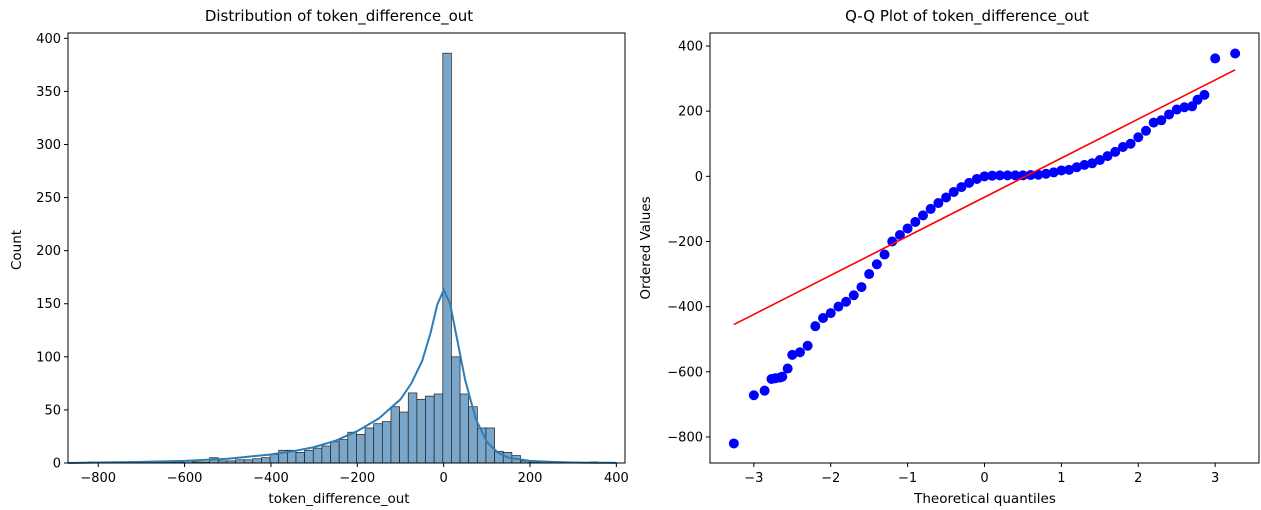 Image resolution: width=1261 pixels, height=510 pixels. Describe the element at coordinates (1215, 478) in the screenshot. I see `x-tick-label: 3` at that location.